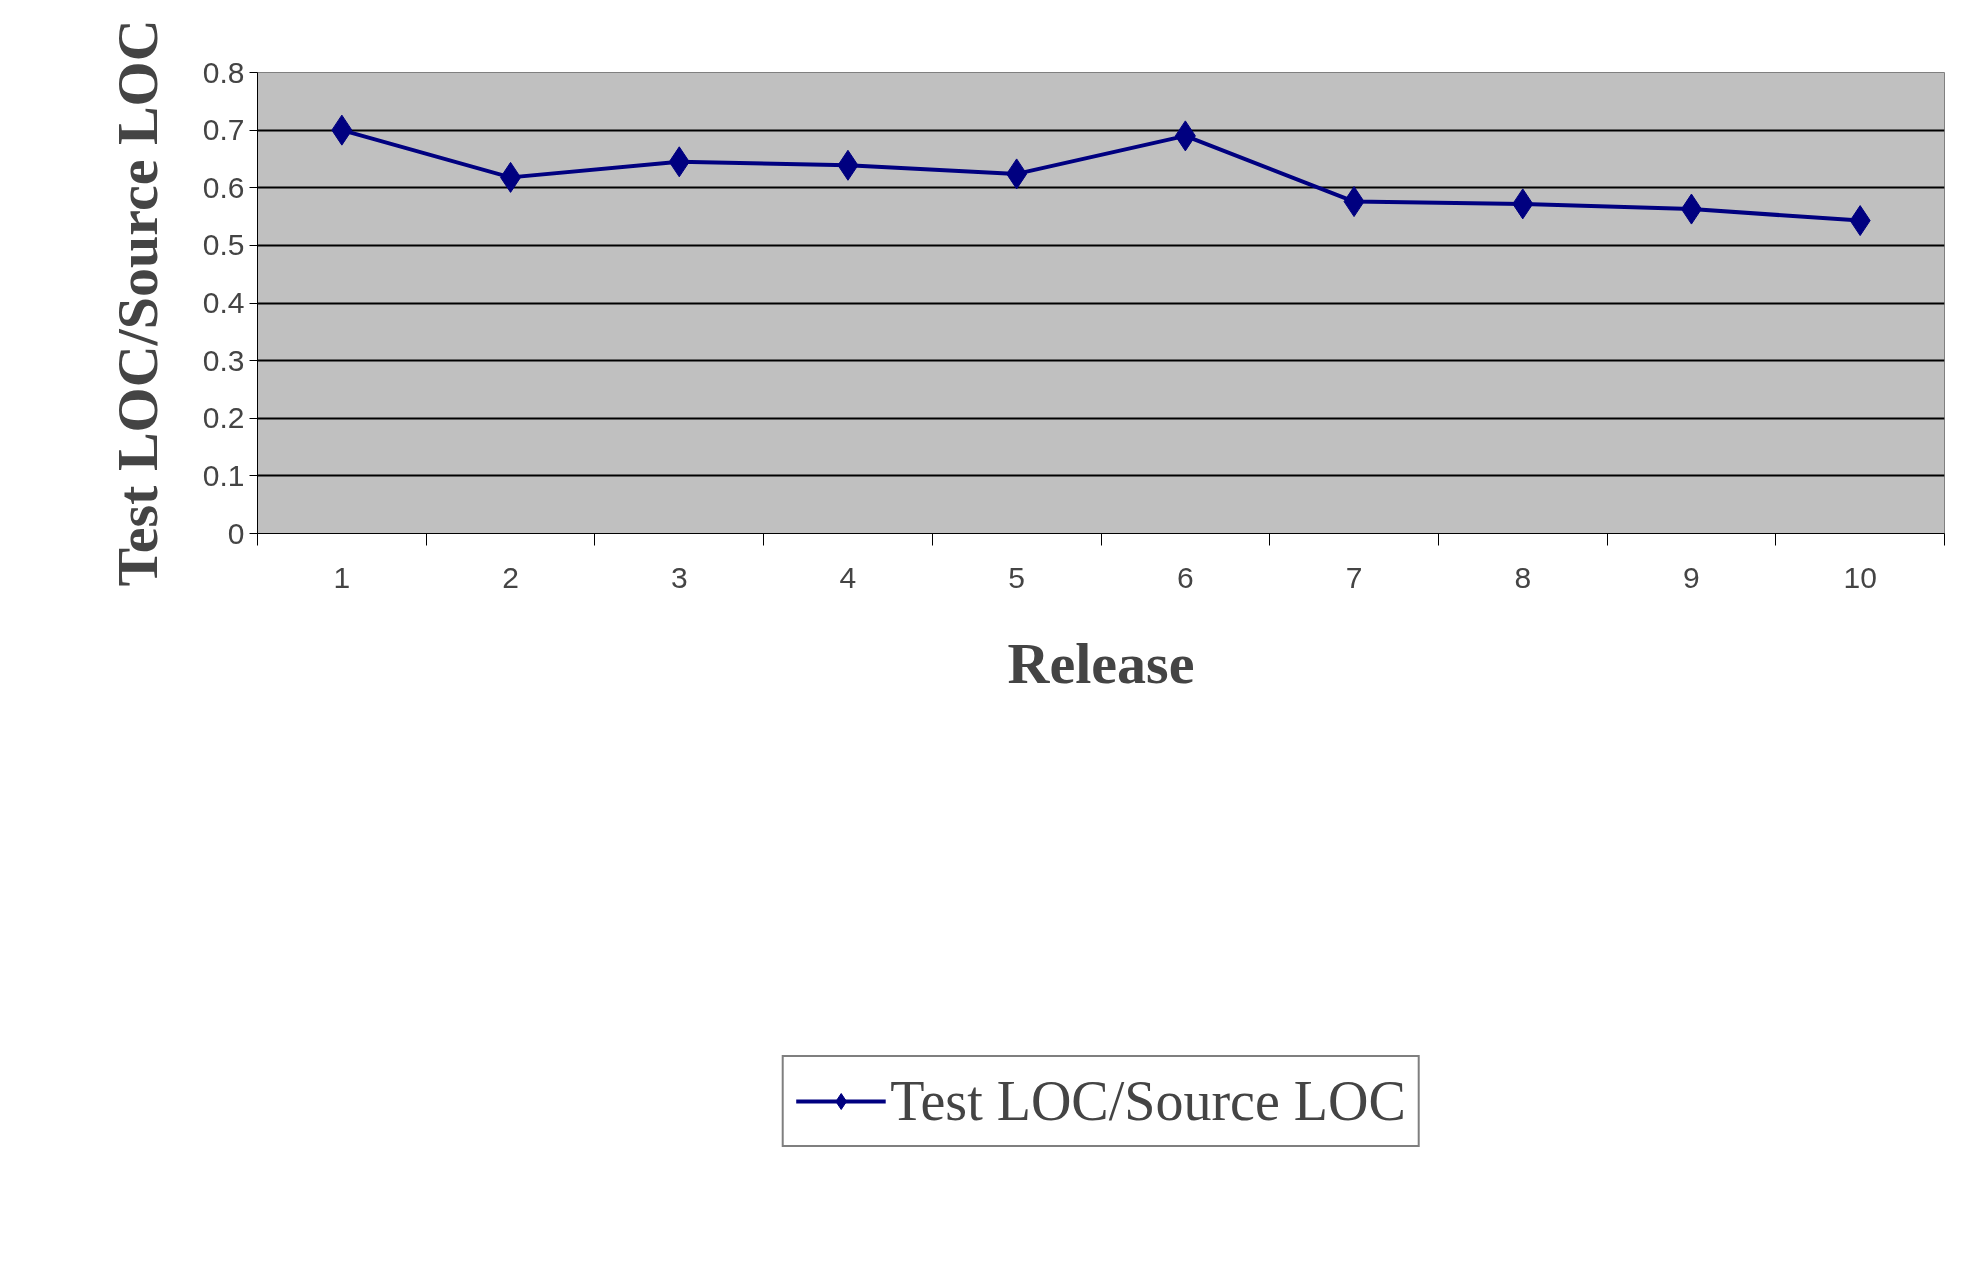 Image resolution: width=1986 pixels, height=1266 pixels. I want to click on y-tick-label: 0.4, so click(223, 302).